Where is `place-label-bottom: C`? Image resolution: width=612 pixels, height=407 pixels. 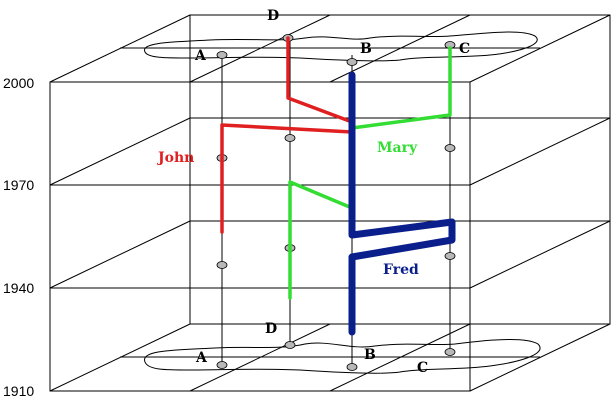
place-label-bottom: C is located at coordinates (422, 368).